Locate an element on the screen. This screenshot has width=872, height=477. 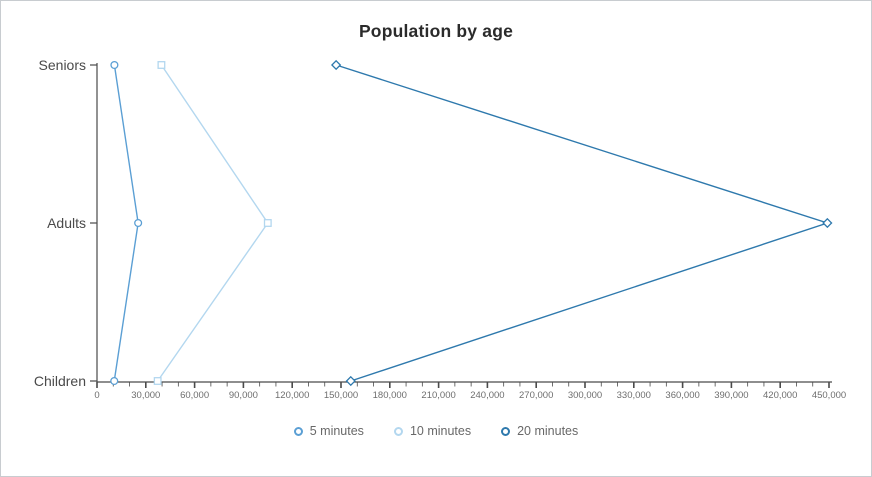
y-axis-label-adults: Adults is located at coordinates (66, 223).